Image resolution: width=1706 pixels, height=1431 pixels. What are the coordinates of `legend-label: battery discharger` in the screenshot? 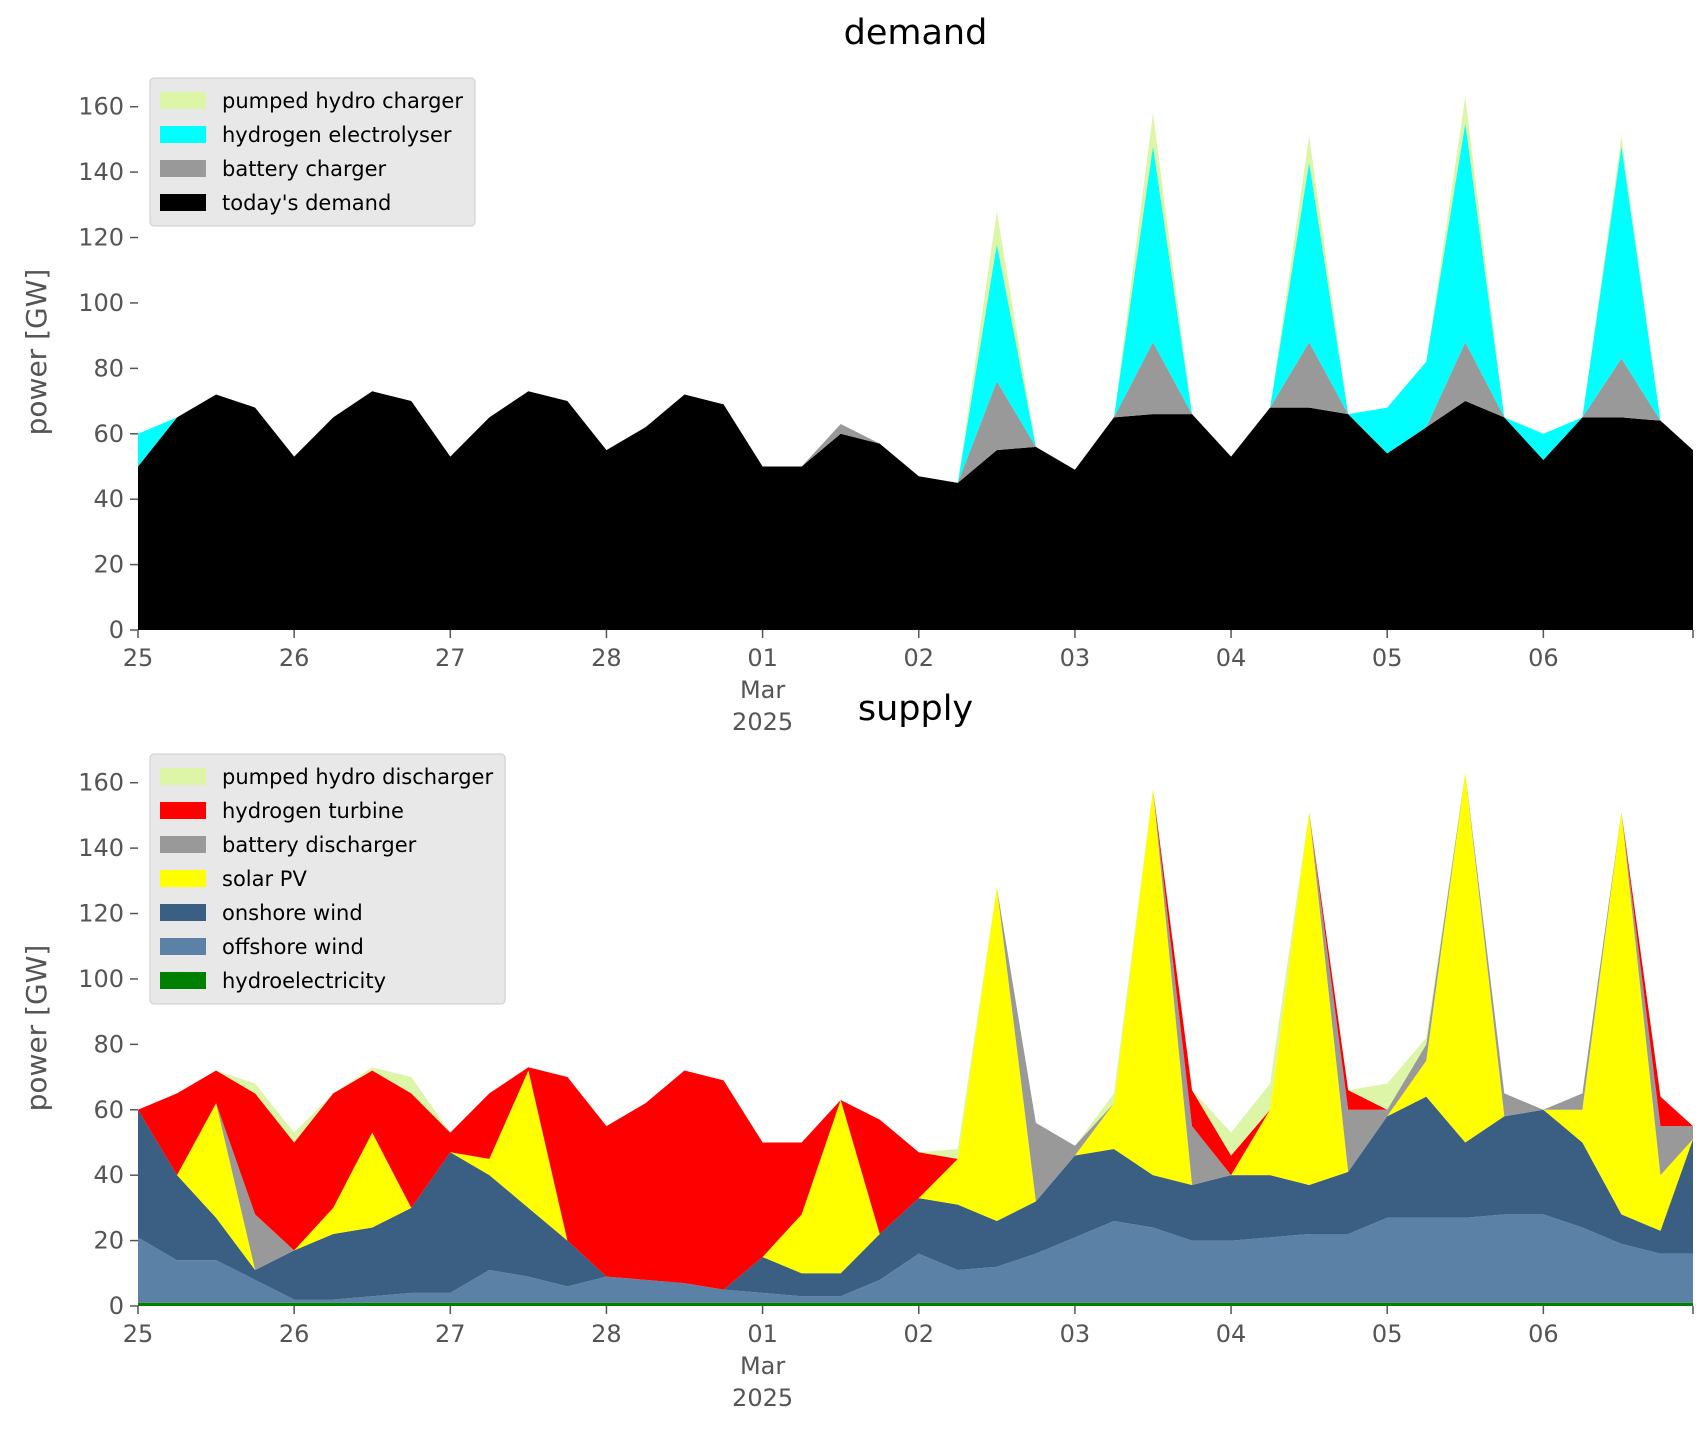 It's located at (319, 845).